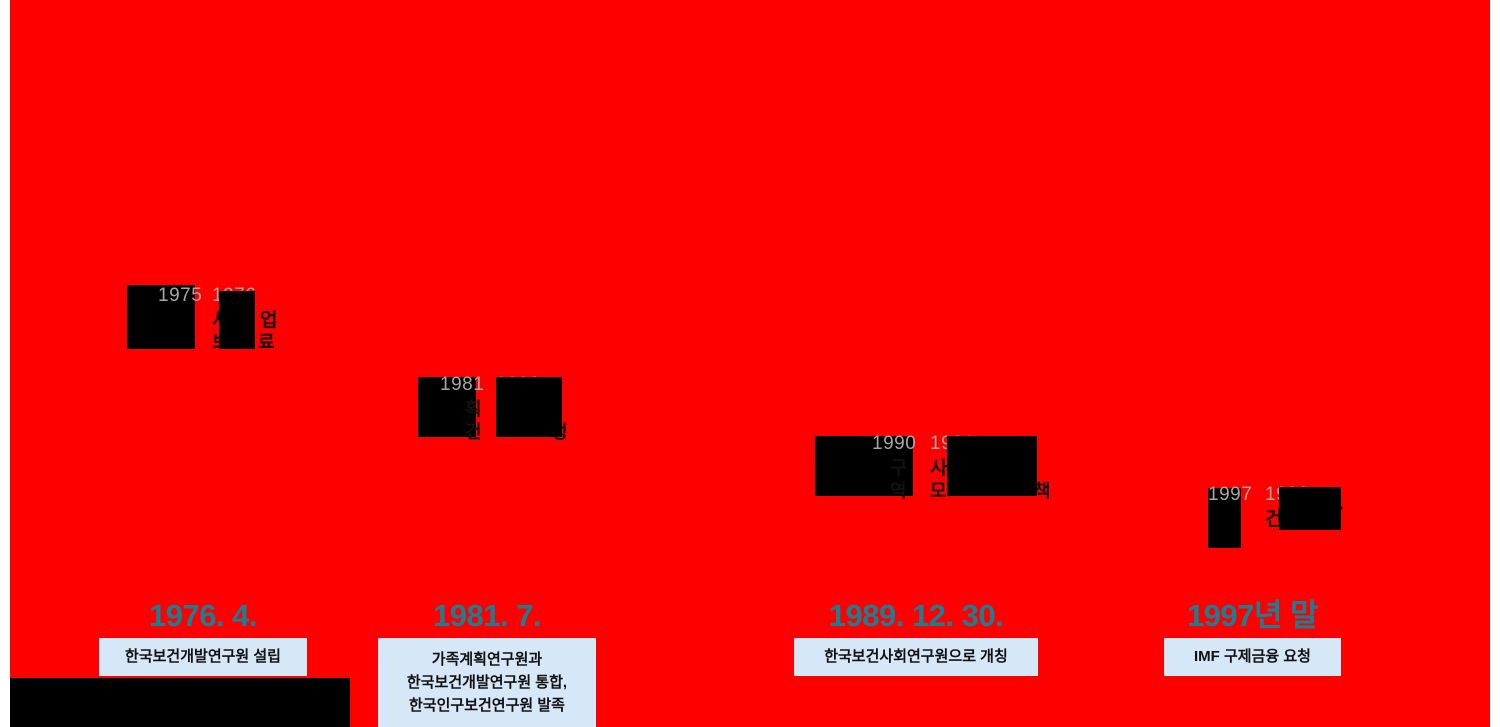 The height and width of the screenshot is (727, 1500). What do you see at coordinates (203, 657) in the screenshot?
I see `callout-1976-box: 한국보건개발연구원 설립` at bounding box center [203, 657].